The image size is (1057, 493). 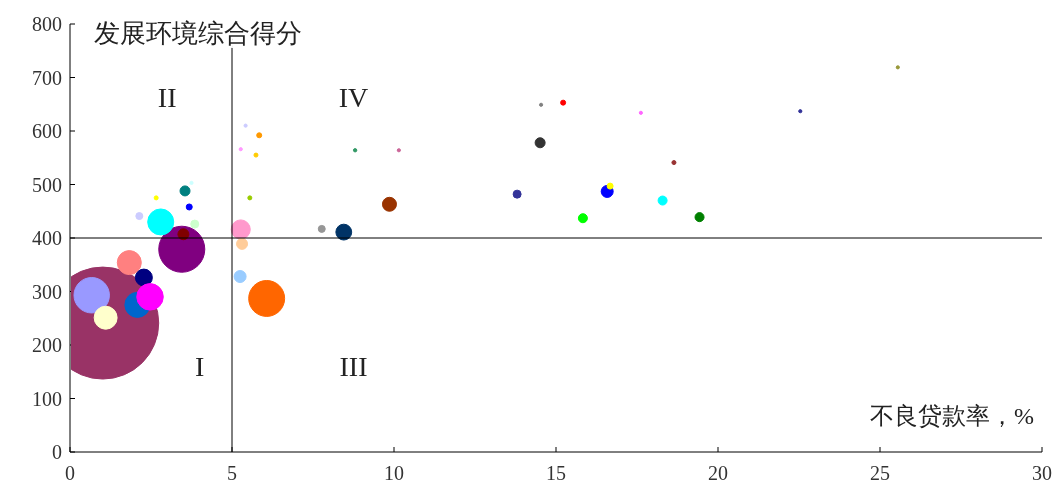 I want to click on annotation: I, so click(x=199, y=367).